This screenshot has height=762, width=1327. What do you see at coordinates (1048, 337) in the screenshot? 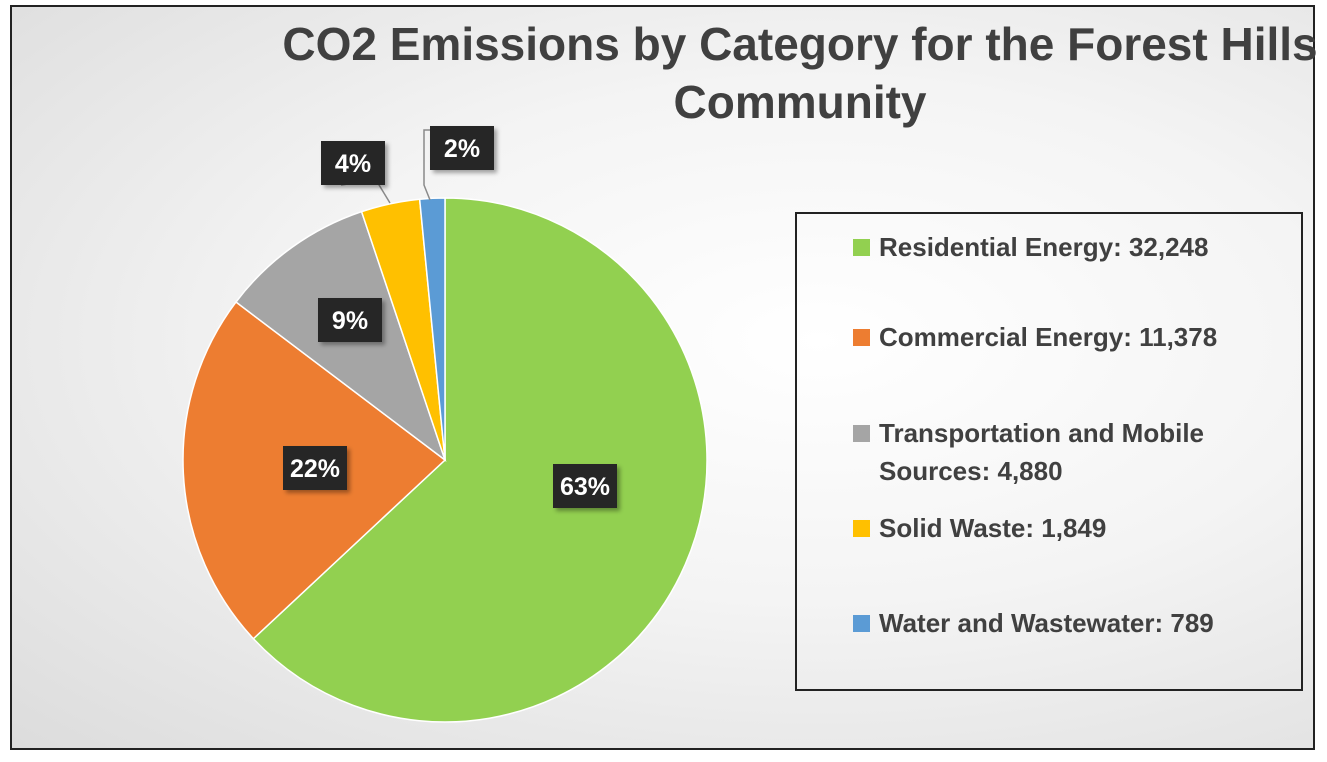
I see `legend-label-commercial: Commercial Energy: 11,378` at bounding box center [1048, 337].